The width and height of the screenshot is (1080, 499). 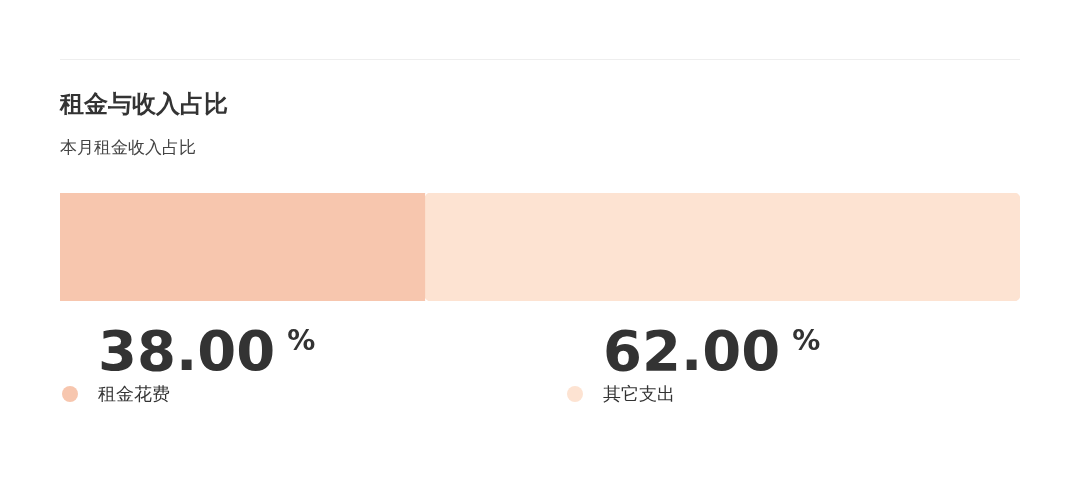 I want to click on legend-label: 租金花费, so click(x=134, y=394).